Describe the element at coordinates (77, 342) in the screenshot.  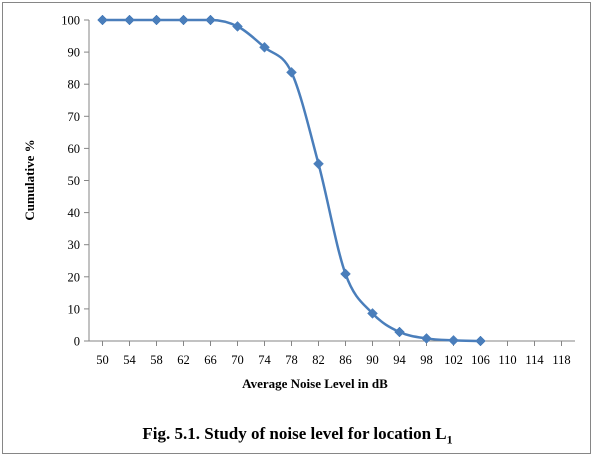
I see `y-tick-label: 0` at that location.